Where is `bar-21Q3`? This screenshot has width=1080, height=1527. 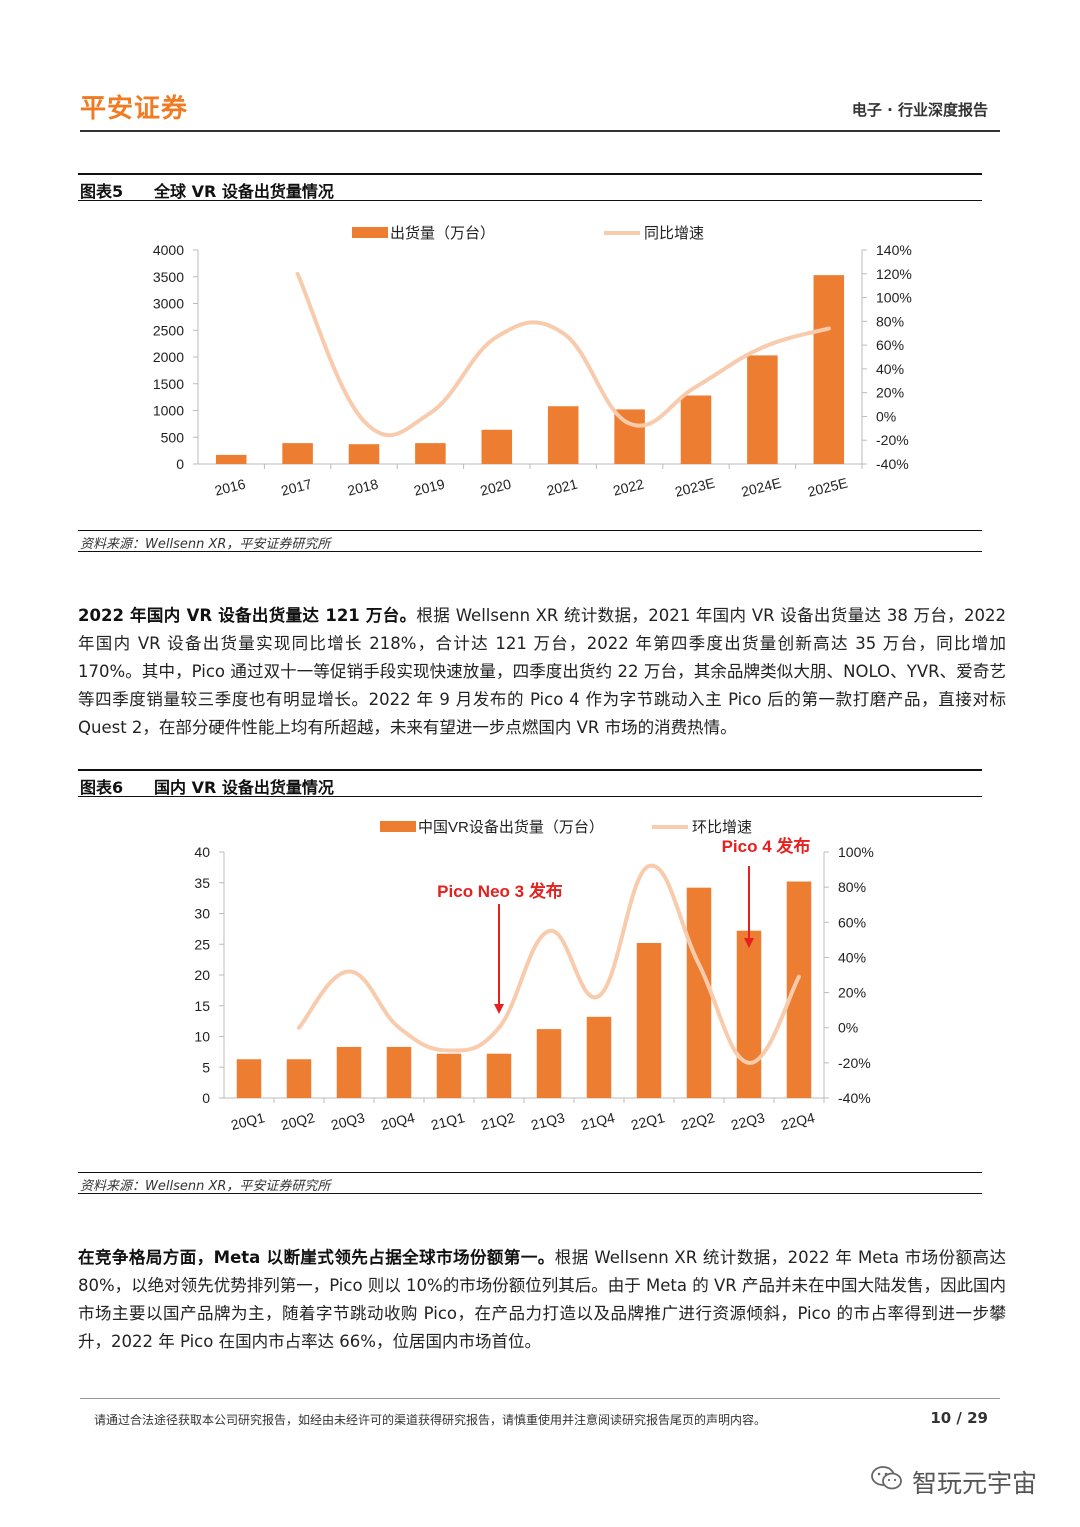
bar-21Q3 is located at coordinates (549, 1063).